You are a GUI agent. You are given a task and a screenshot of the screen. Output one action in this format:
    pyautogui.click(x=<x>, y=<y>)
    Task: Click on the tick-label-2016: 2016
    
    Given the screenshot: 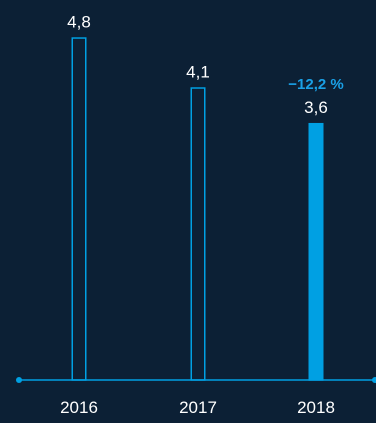 What is the action you would take?
    pyautogui.click(x=79, y=407)
    